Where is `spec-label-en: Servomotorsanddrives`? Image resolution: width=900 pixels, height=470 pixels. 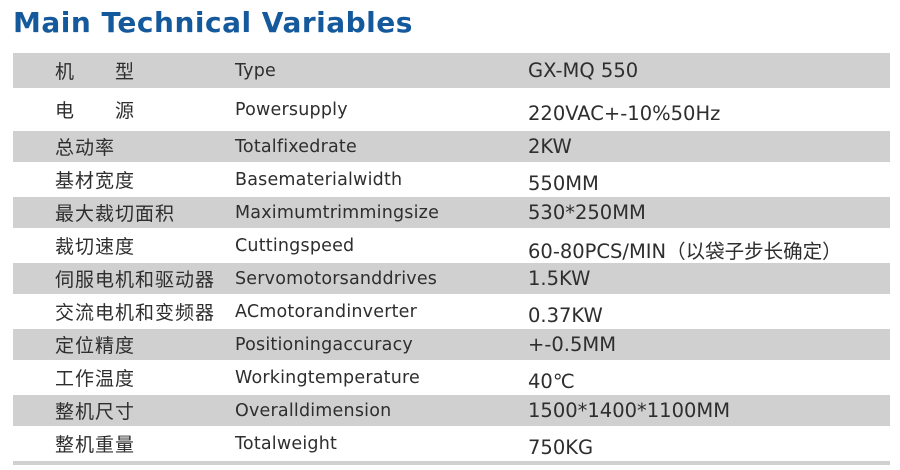
spec-label-en: Servomotorsanddrives is located at coordinates (336, 278).